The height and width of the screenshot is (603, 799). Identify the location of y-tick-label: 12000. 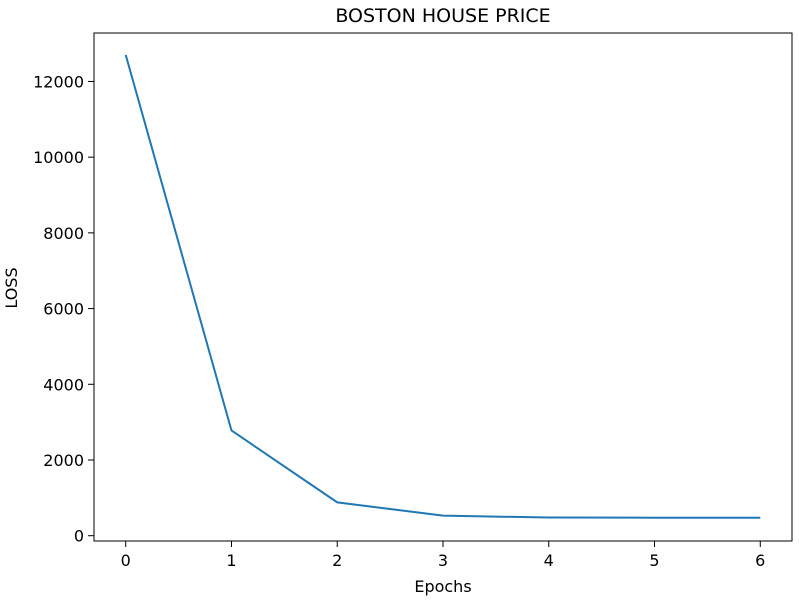
(58, 81).